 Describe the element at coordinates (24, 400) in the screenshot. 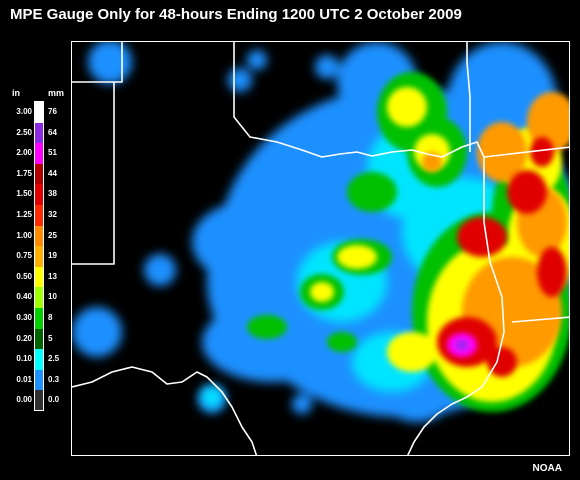

I see `legend-label-in: 0.00` at that location.